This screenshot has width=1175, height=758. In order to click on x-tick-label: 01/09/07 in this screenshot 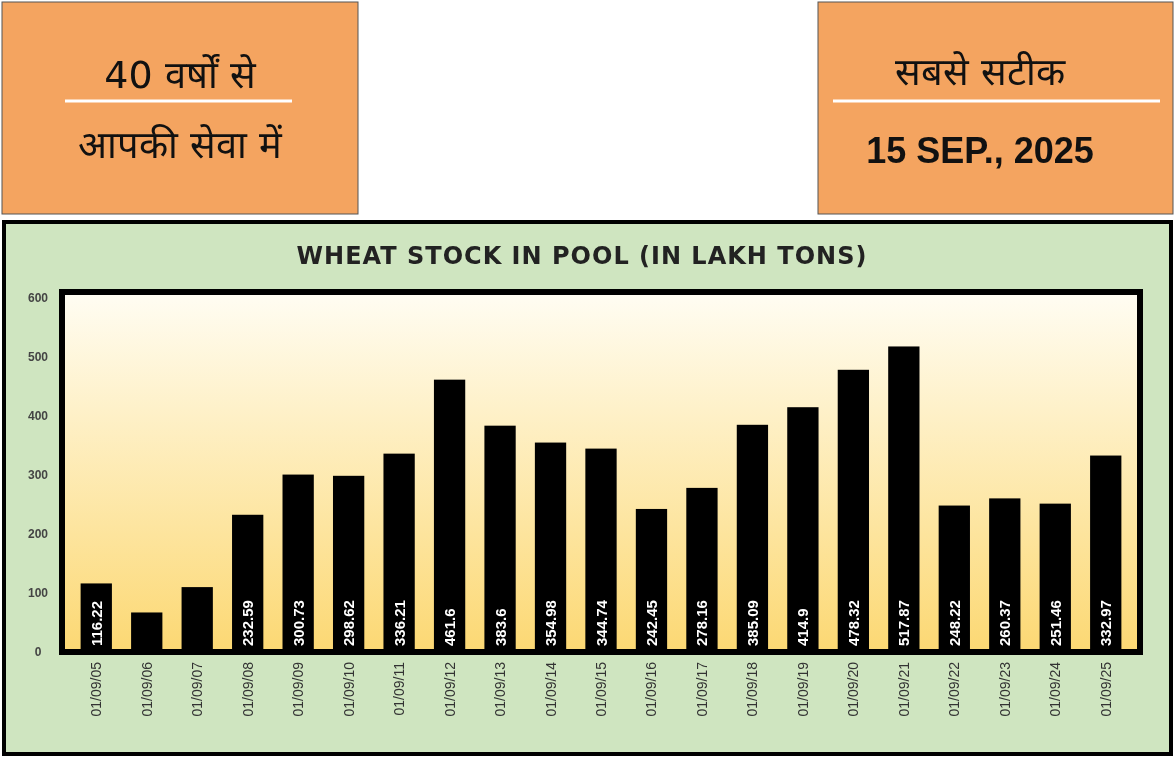, I will do `click(197, 689)`.